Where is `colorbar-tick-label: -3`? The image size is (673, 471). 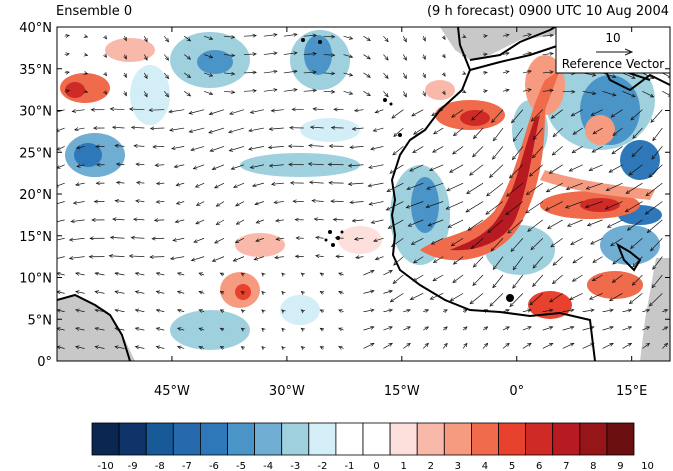
colorbar-tick-label: -3 is located at coordinates (295, 466).